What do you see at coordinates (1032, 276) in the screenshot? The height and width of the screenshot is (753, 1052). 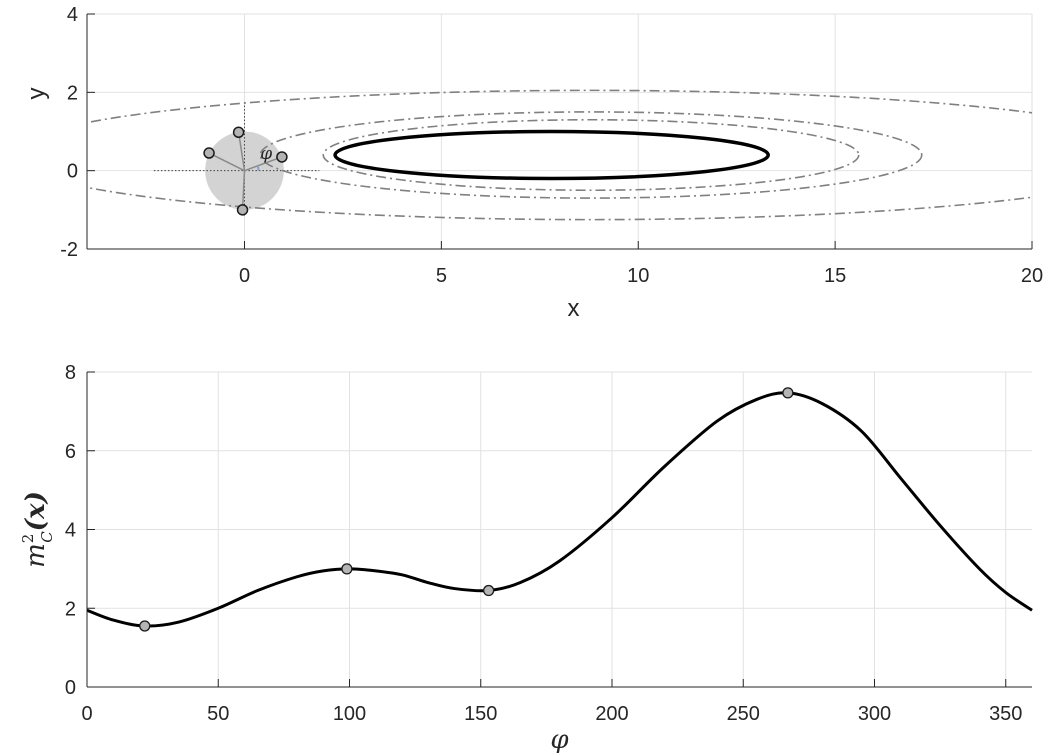 I see `x-tick-label: 20` at bounding box center [1032, 276].